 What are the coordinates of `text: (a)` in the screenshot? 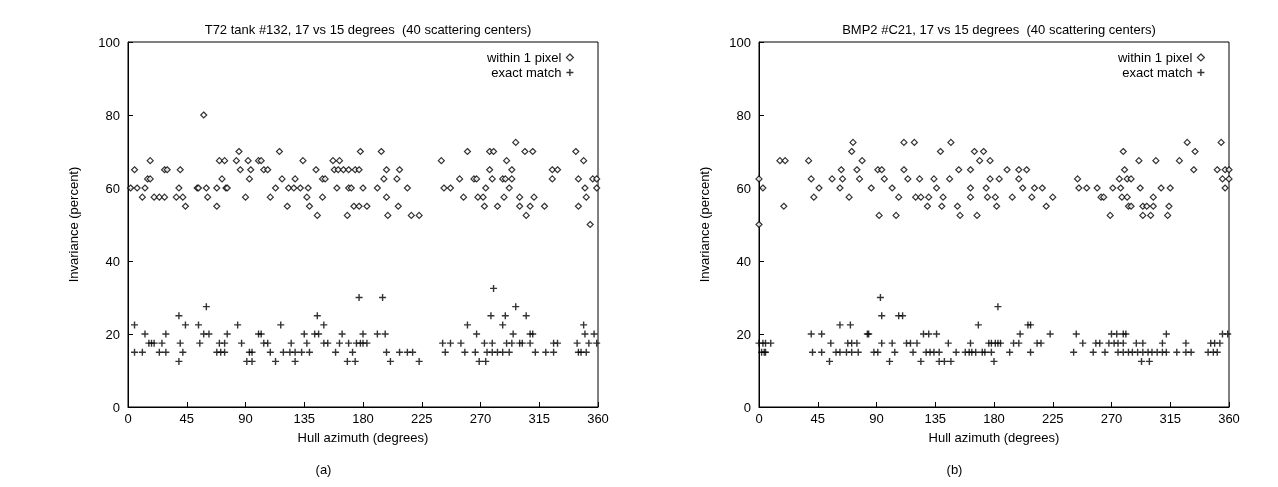 It's located at (323, 469).